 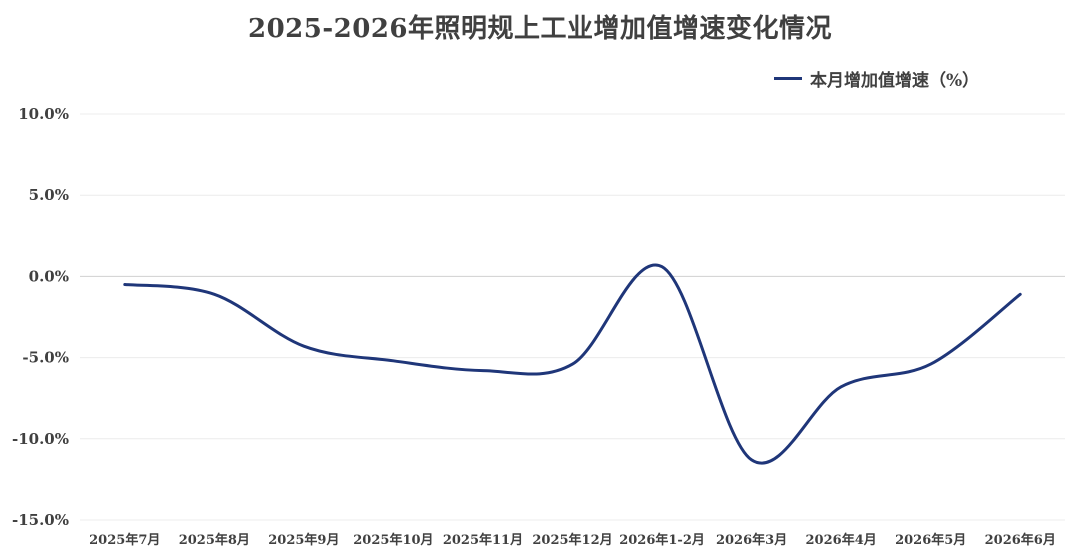 I want to click on x-tick-label: 2026年1-2月, so click(x=662, y=540).